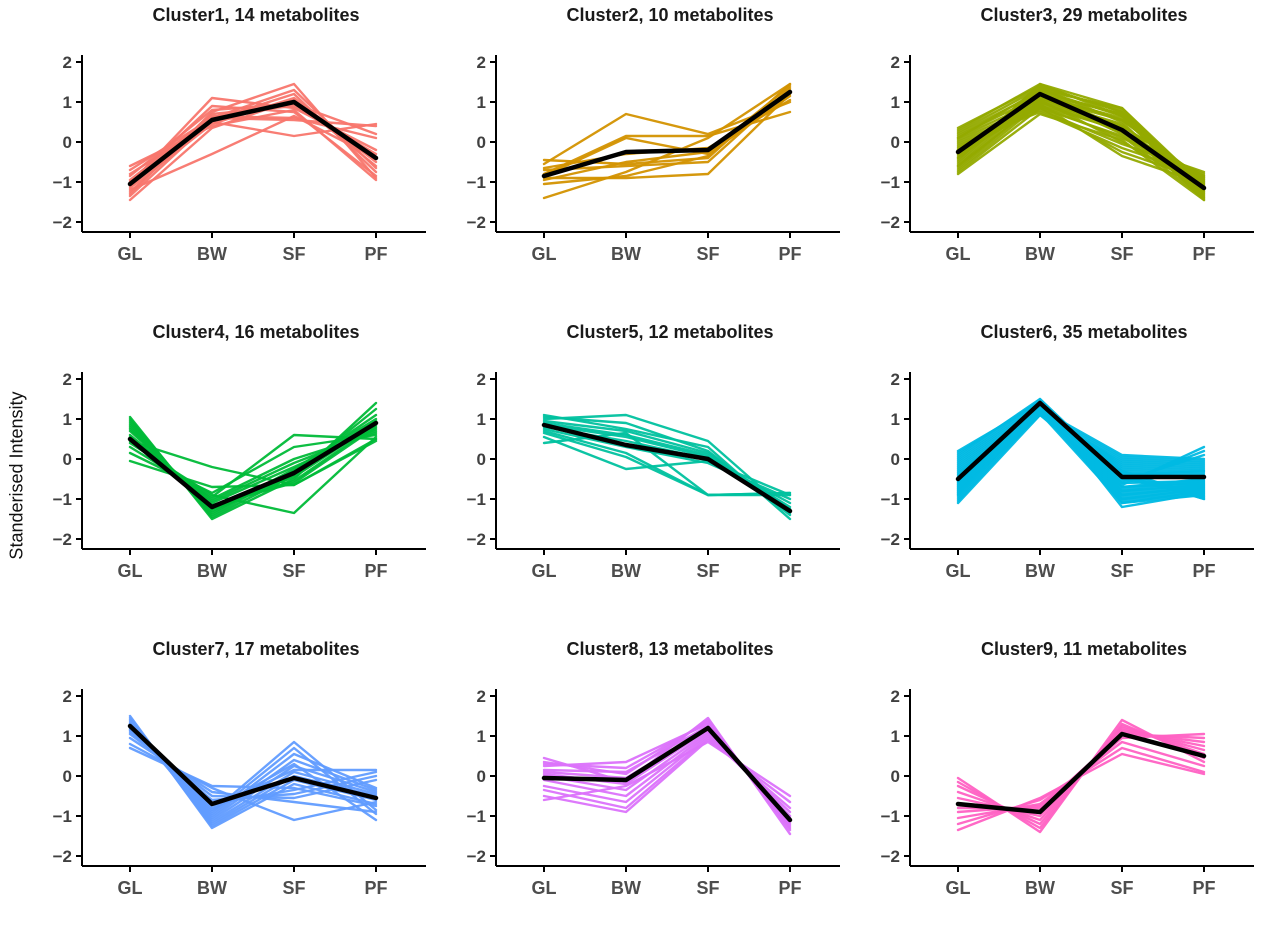 This screenshot has height=952, width=1268. Describe the element at coordinates (233, 792) in the screenshot. I see `cluster7-panel: Cluster7, 17 metabolites 2 1 0 −1 −2 GL BW SF PF` at that location.